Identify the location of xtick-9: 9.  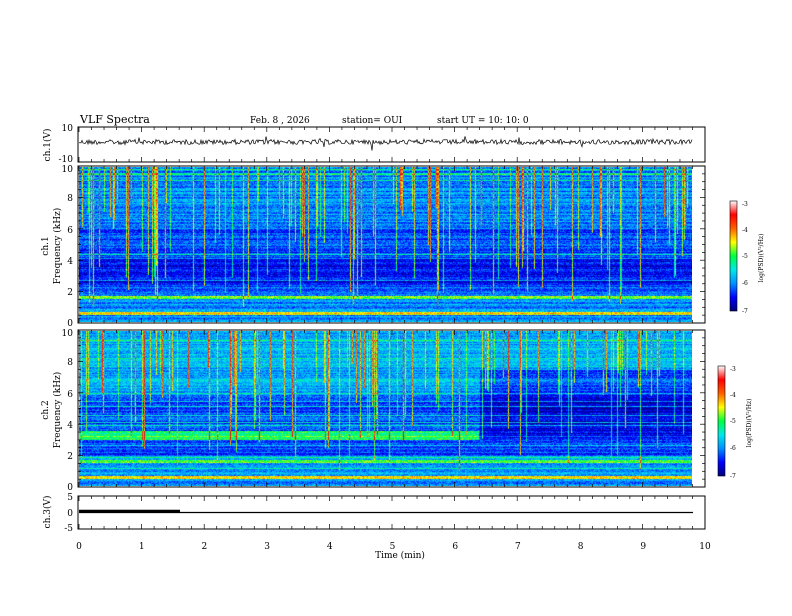
(643, 547).